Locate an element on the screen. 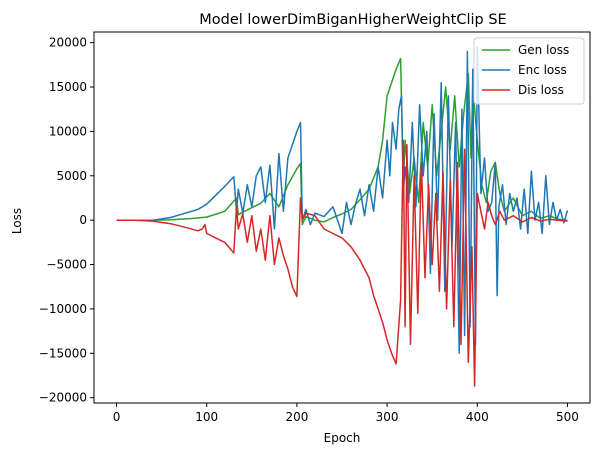  y-tick-label: 5000 is located at coordinates (71, 176).